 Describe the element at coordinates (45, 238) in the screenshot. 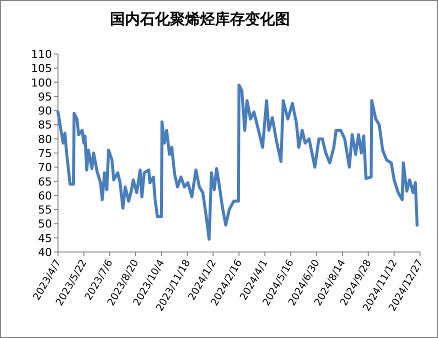

I see `y-tick-label: 45` at that location.